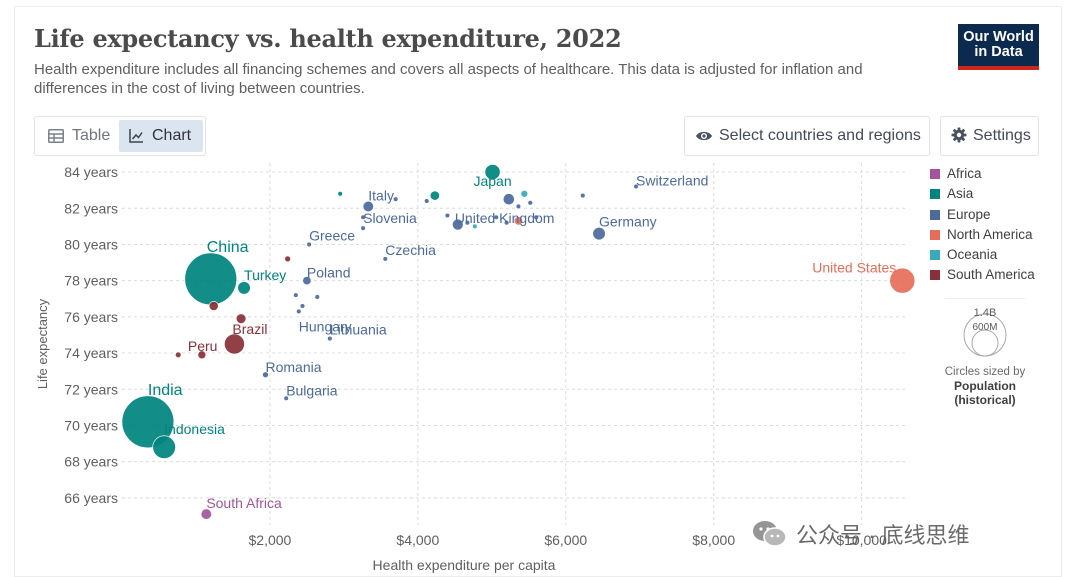 Image resolution: width=1080 pixels, height=577 pixels. I want to click on x-tick-label: $8,000, so click(713, 540).